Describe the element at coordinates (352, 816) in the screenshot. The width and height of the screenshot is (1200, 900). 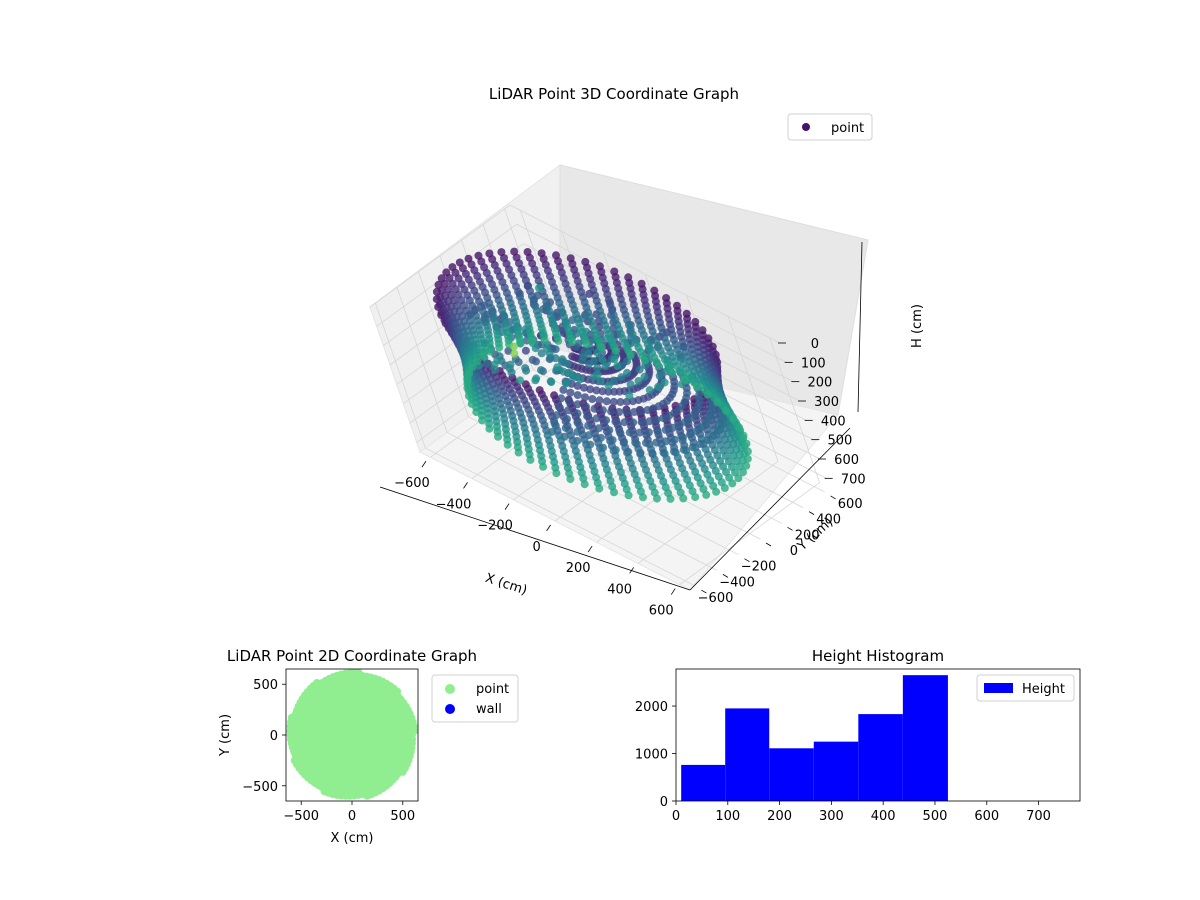
I see `x-tick-2d-label-1: 0` at that location.